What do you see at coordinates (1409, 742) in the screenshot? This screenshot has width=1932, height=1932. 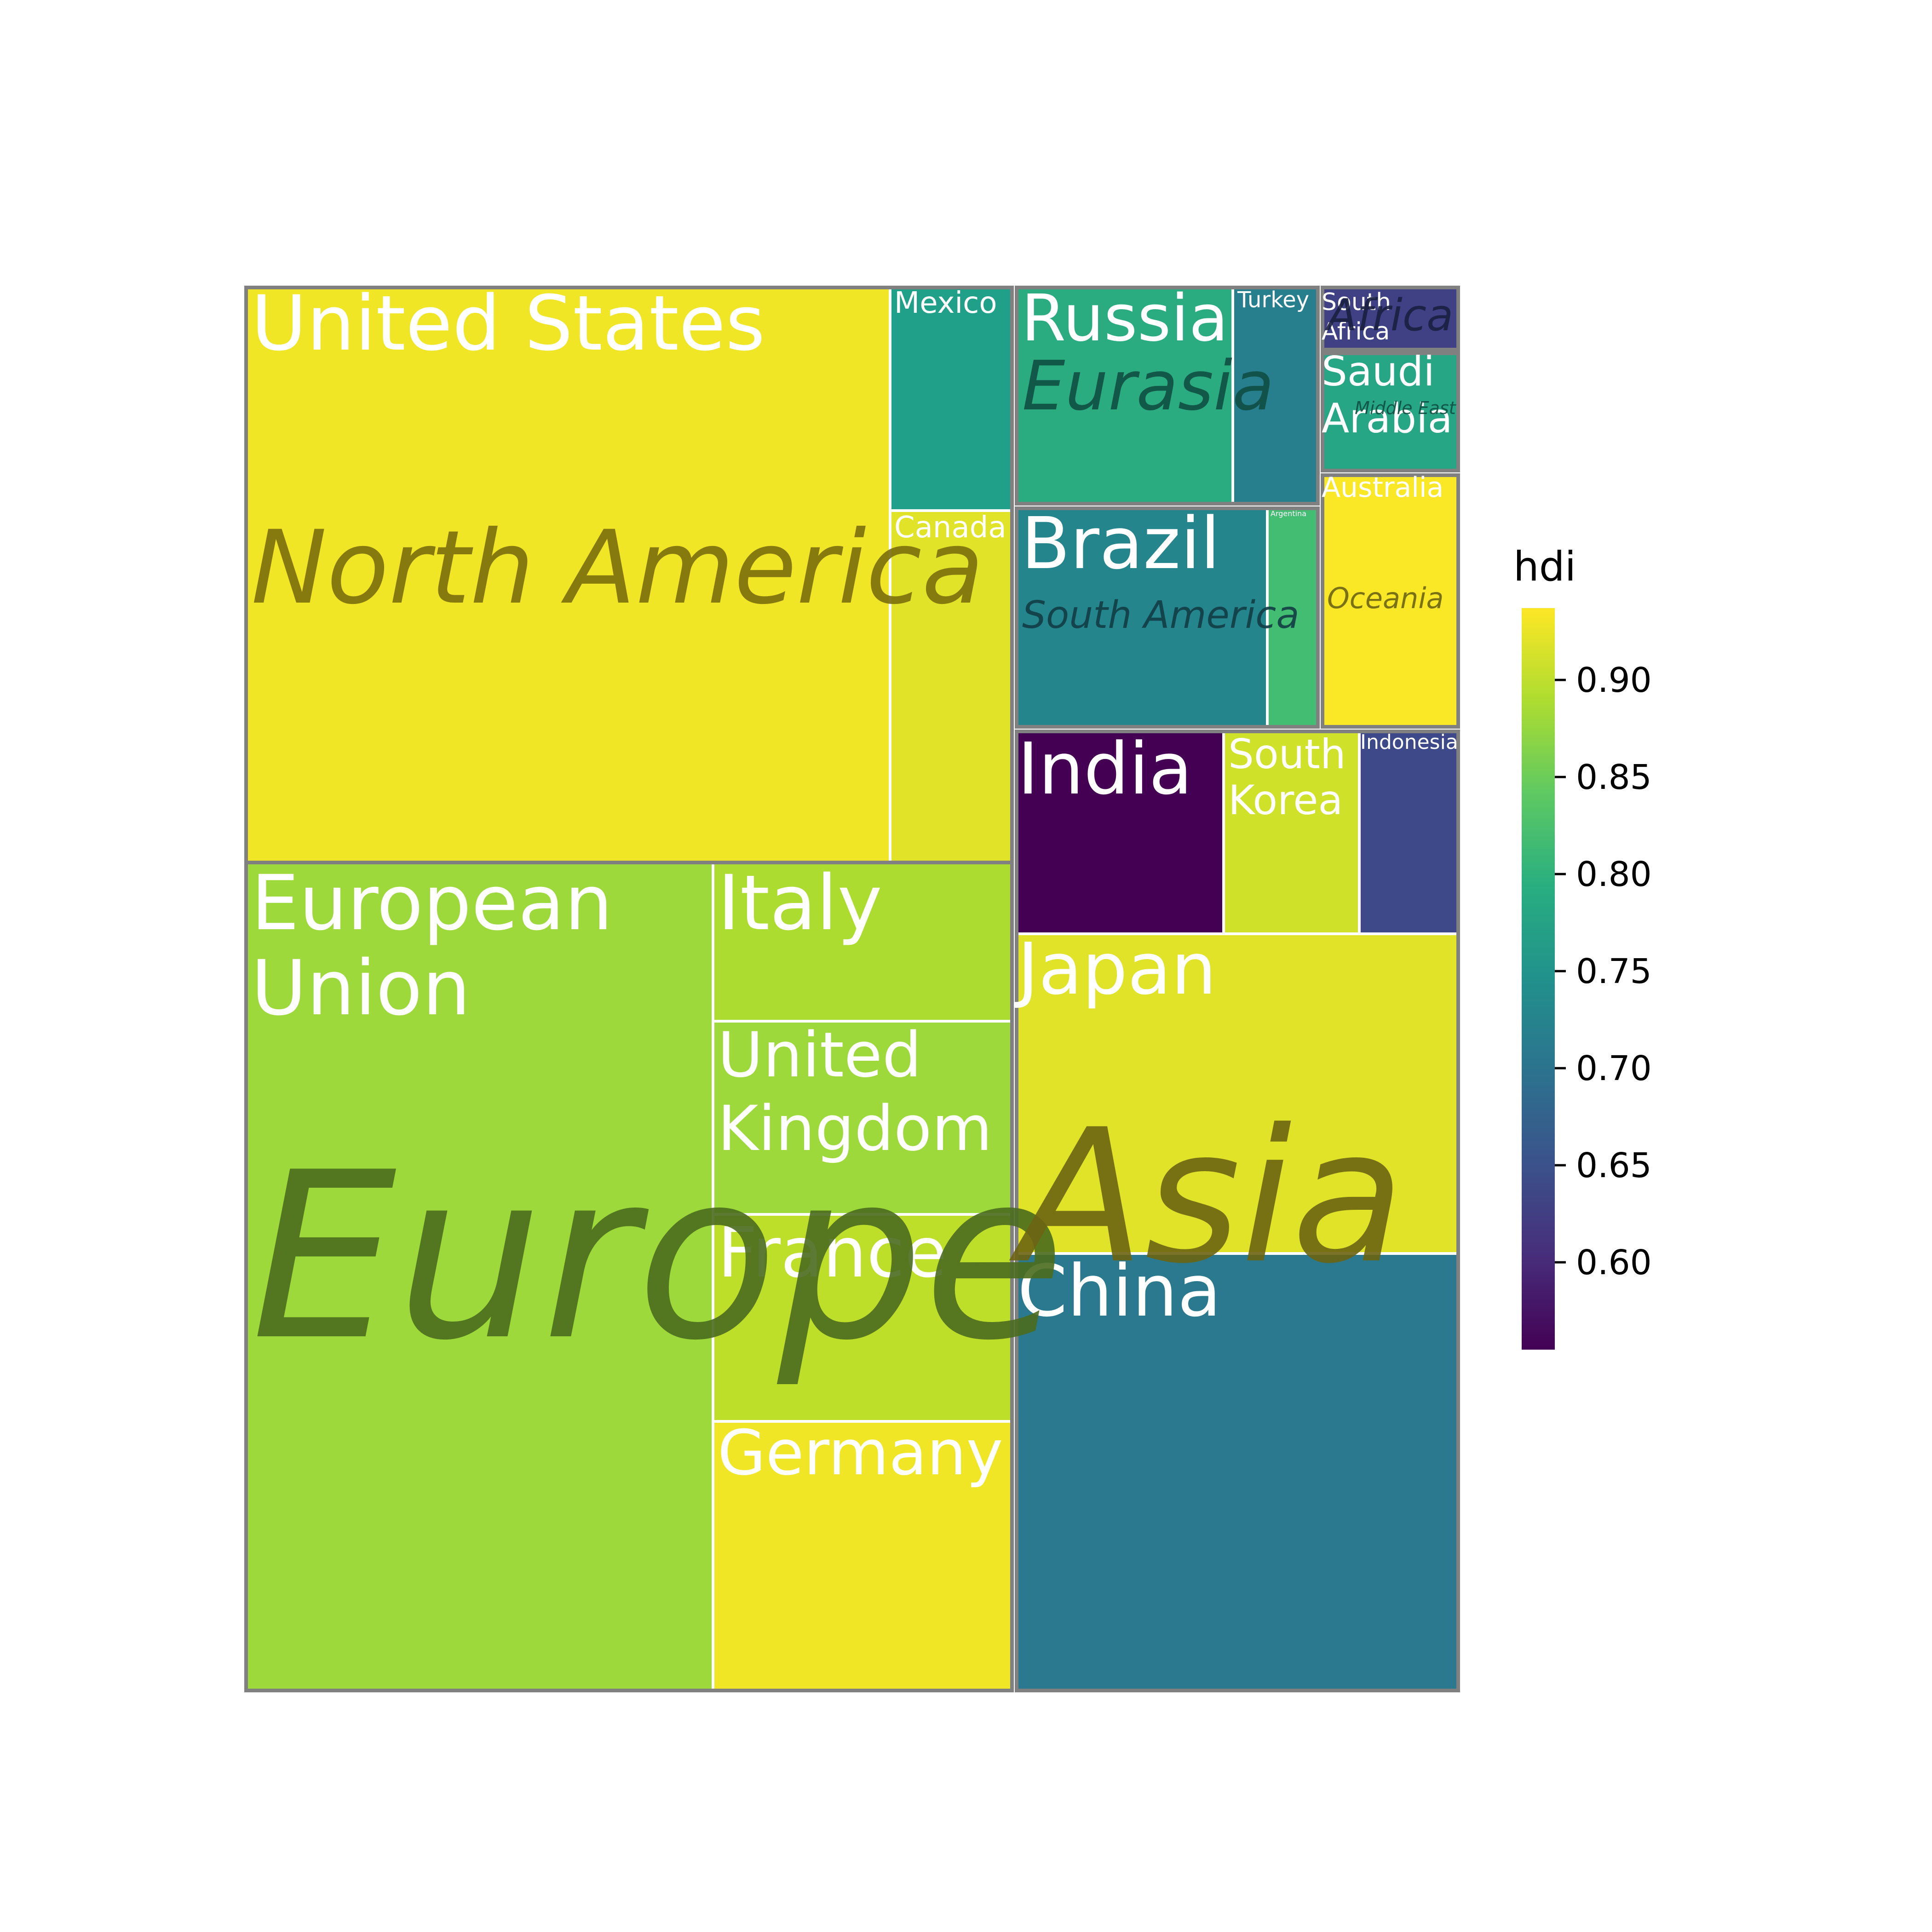 I see `tile-label-indonesia: Indonesia` at bounding box center [1409, 742].